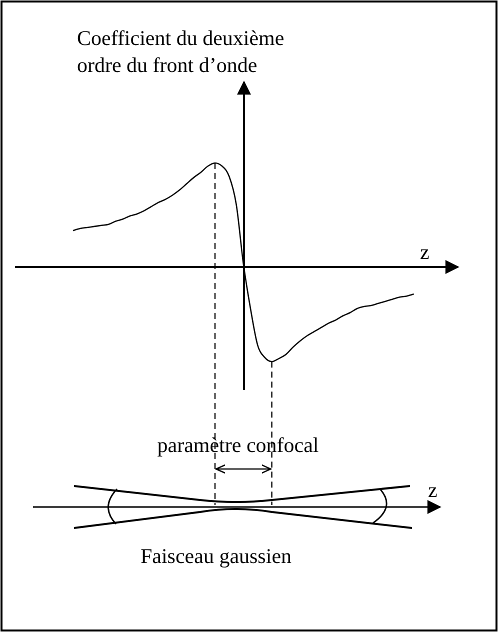  What do you see at coordinates (180, 51) in the screenshot?
I see `y-axis-title: Coefficient du deuxième ordre du front d’onde` at bounding box center [180, 51].